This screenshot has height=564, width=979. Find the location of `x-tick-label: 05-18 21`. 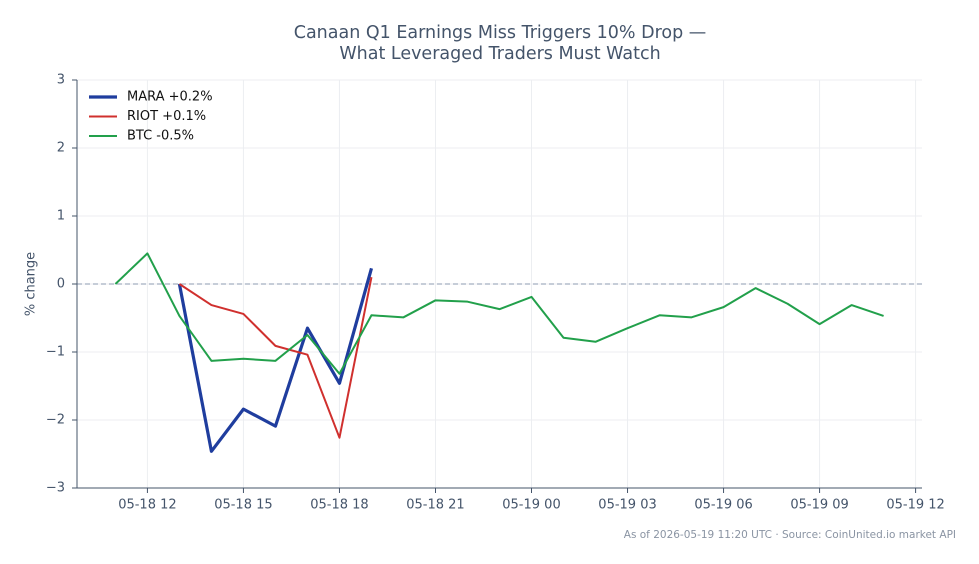

x-tick-label: 05-18 21 is located at coordinates (435, 505).